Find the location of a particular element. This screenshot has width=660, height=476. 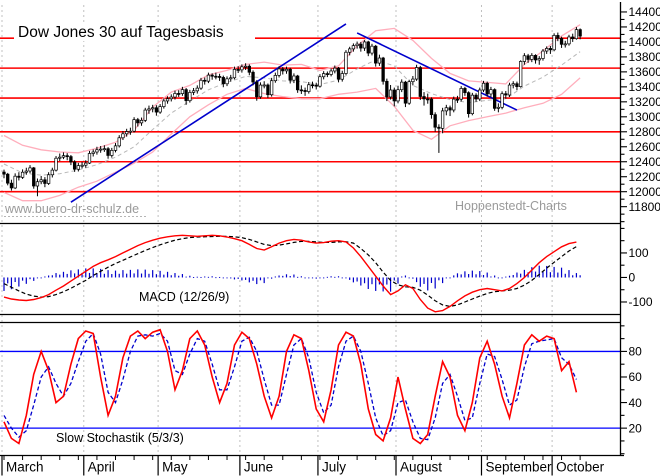

month-label: August is located at coordinates (421, 467).